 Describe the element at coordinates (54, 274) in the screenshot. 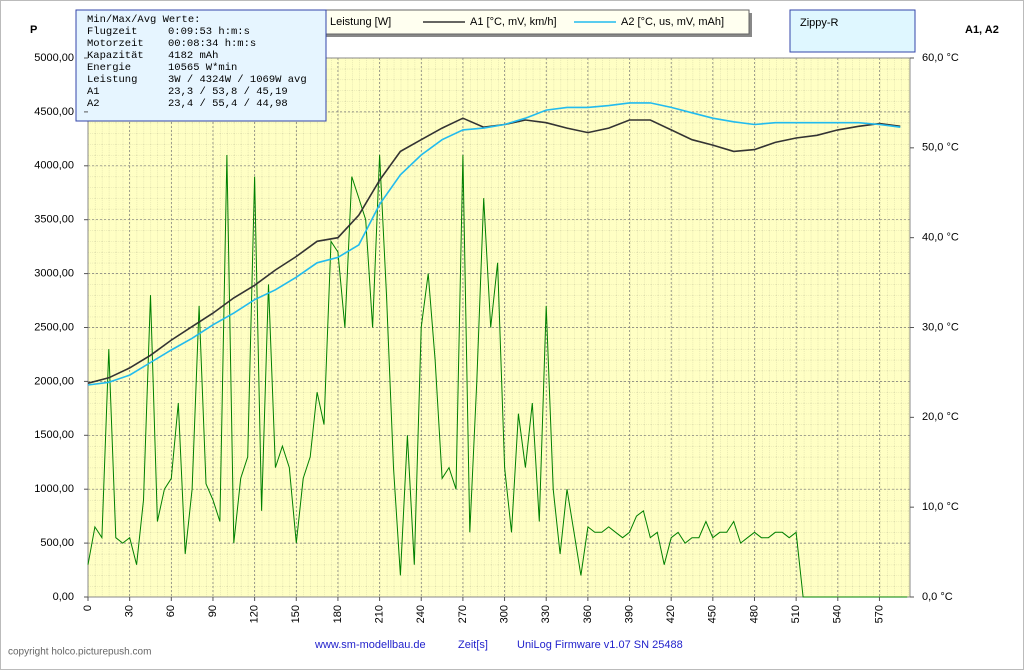

I see `y-tick-label: 3000,00` at that location.